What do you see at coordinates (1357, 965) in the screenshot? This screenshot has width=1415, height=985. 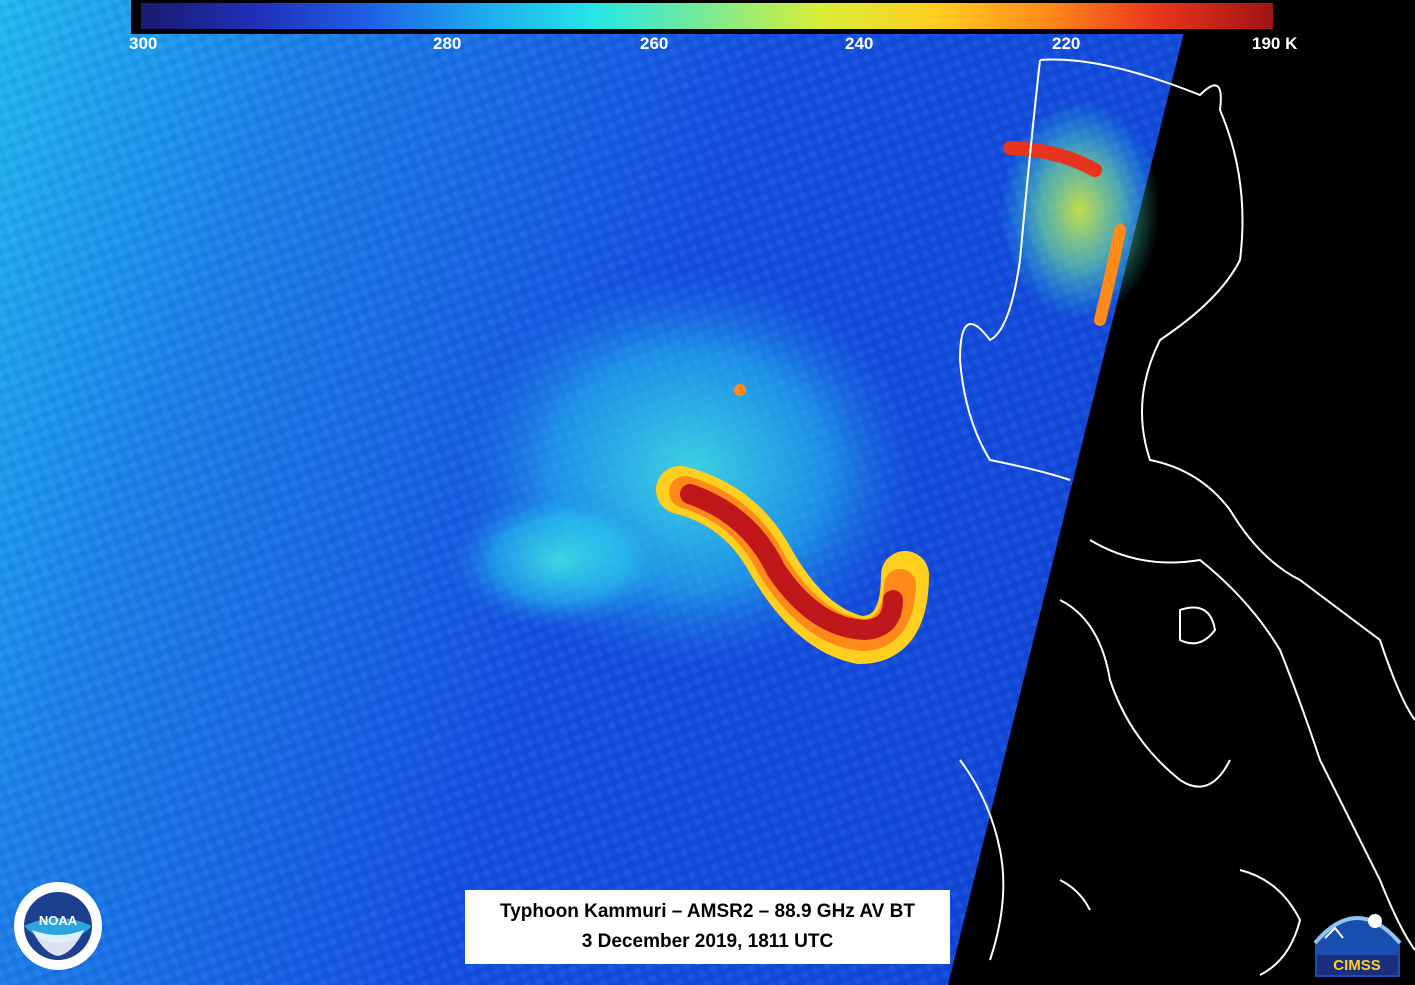 I see `cimss-logo-text: CIMSS` at bounding box center [1357, 965].